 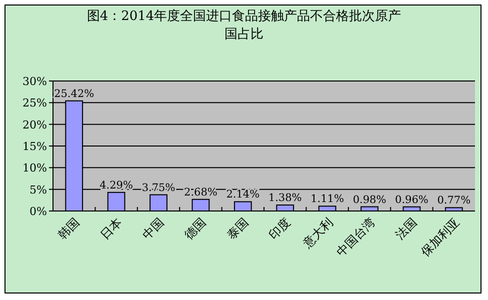 I want to click on x-tick-label: 泰国, so click(x=238, y=228).